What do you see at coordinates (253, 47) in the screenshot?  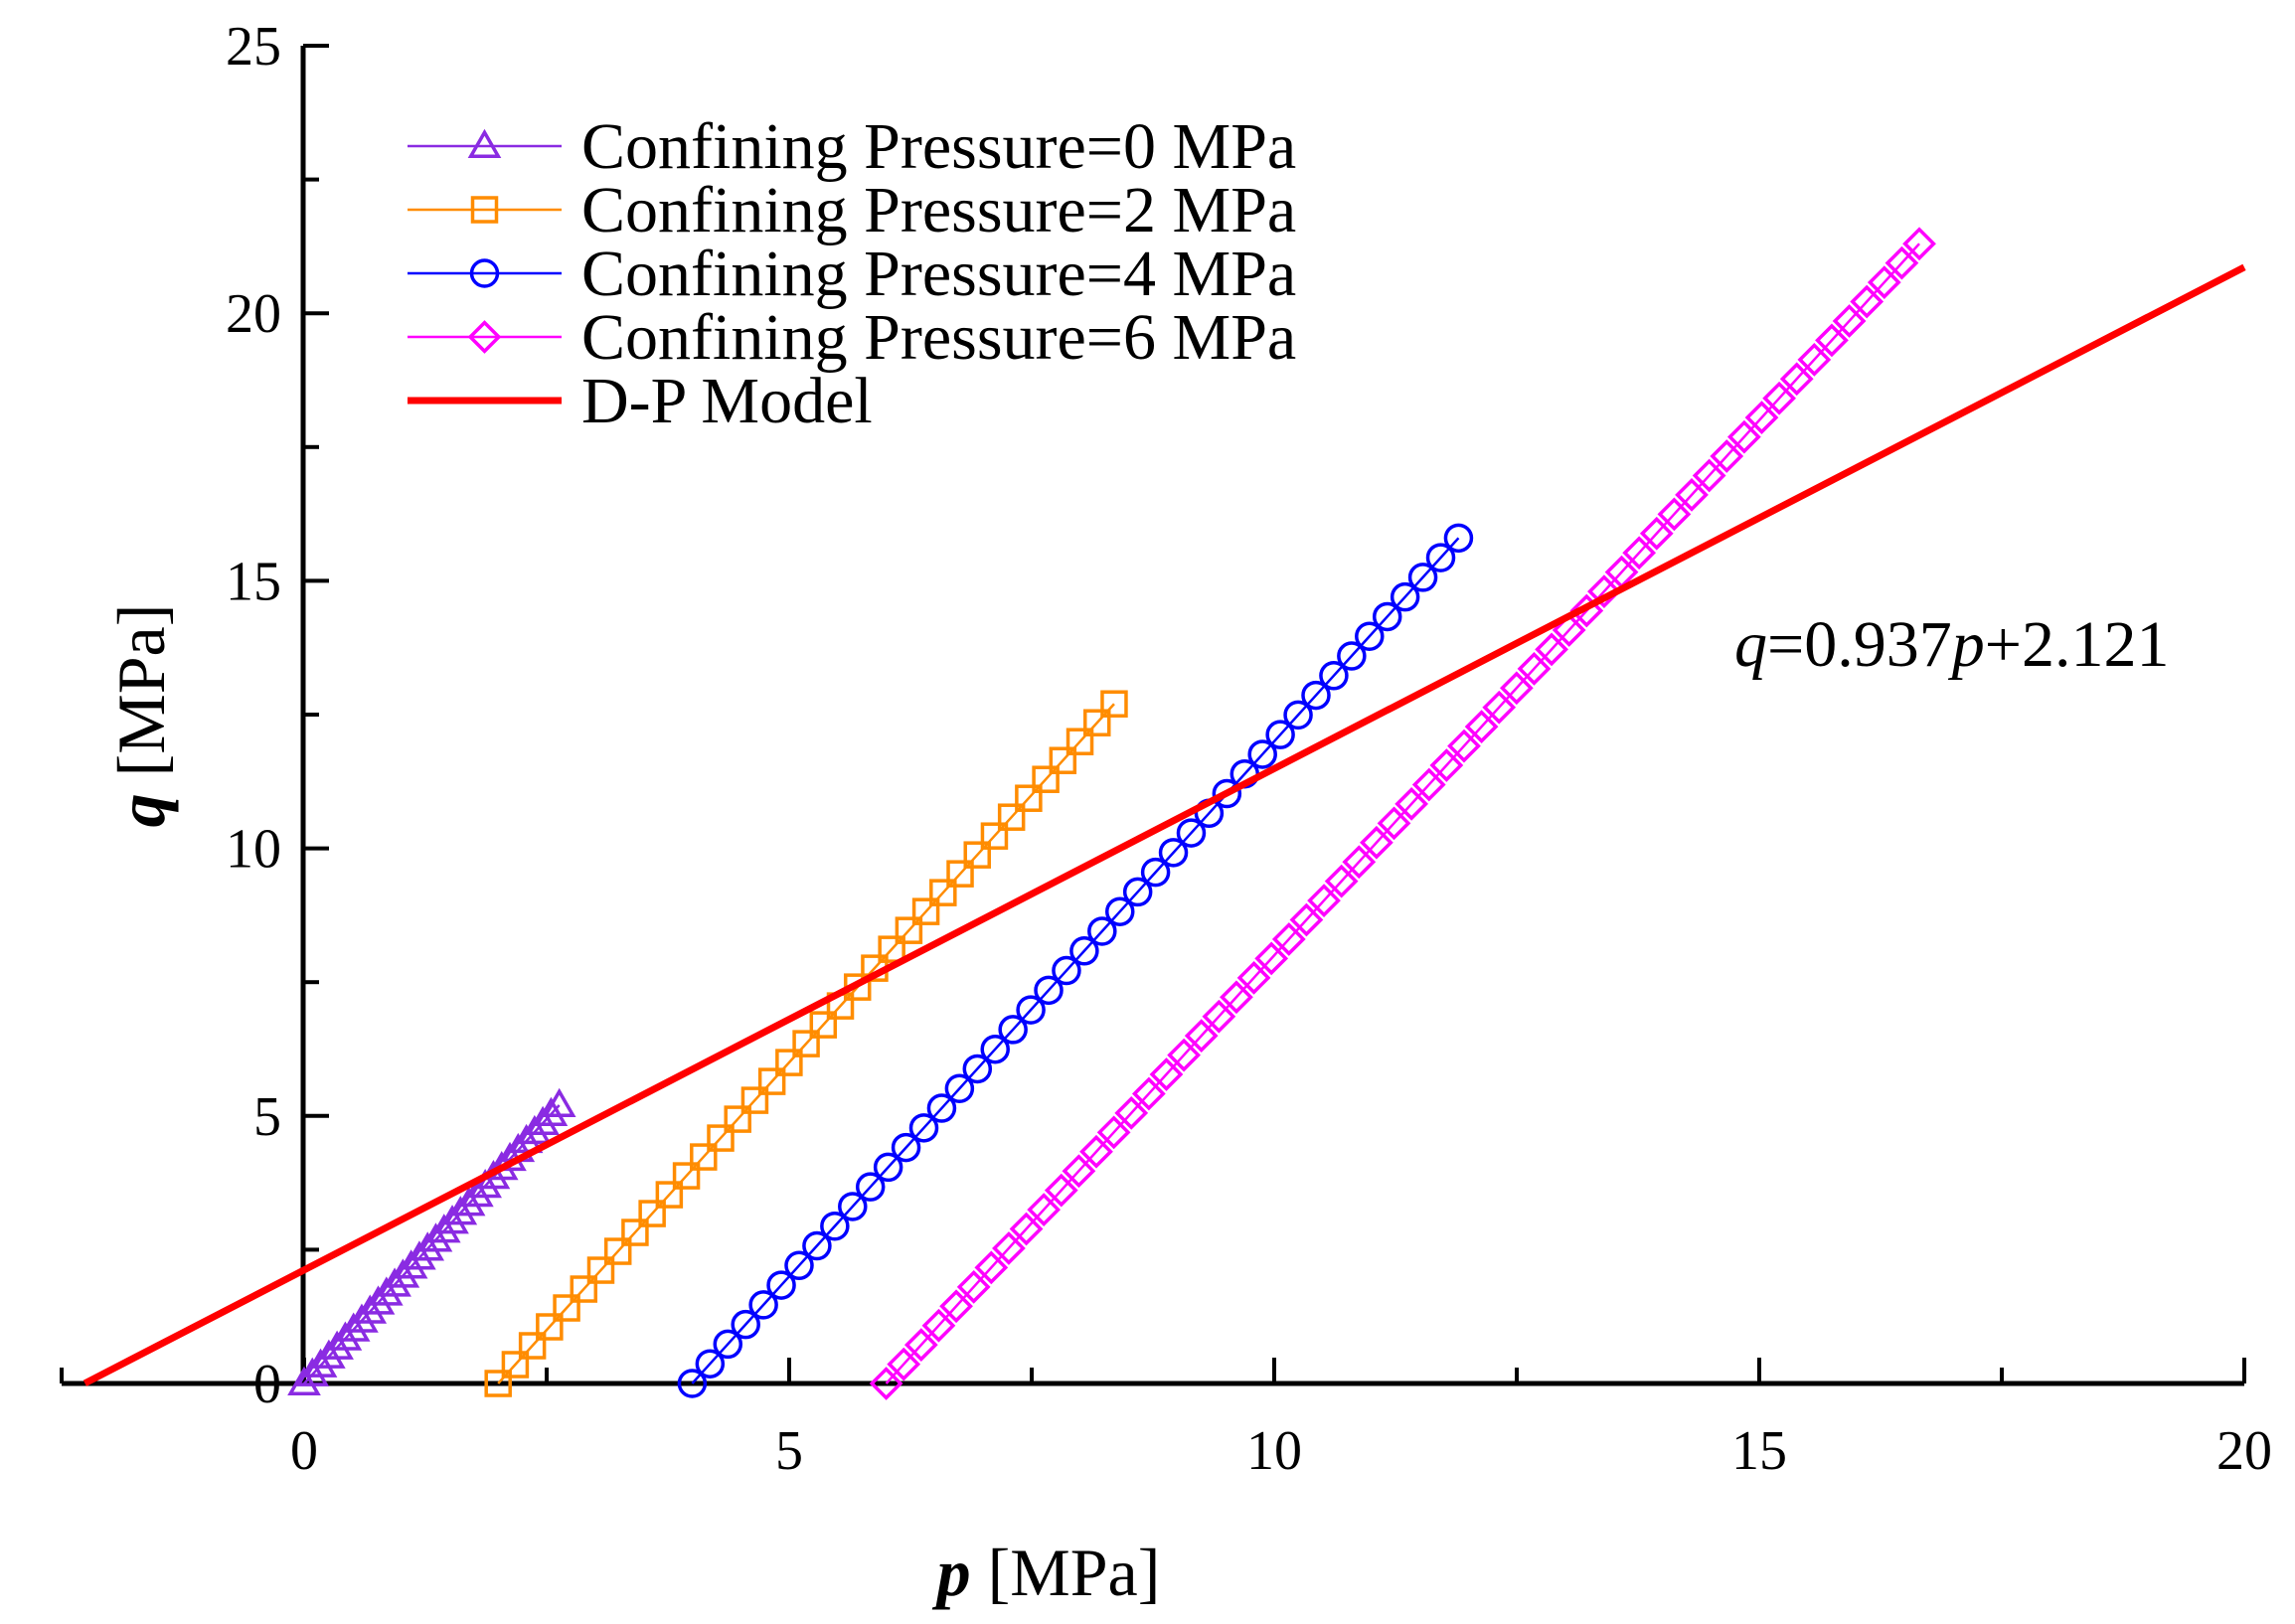 I see `y-tick-label: 25` at bounding box center [253, 47].